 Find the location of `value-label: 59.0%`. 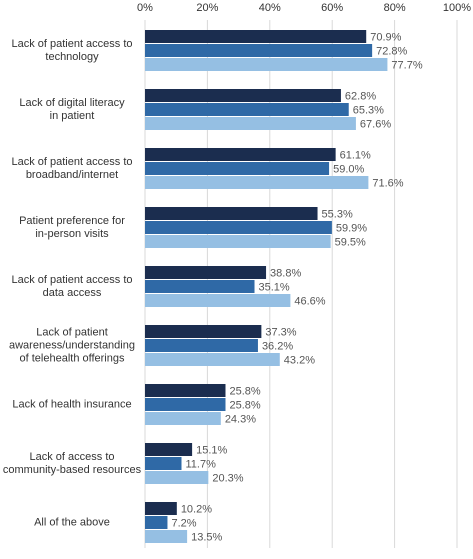

value-label: 59.0% is located at coordinates (348, 169).